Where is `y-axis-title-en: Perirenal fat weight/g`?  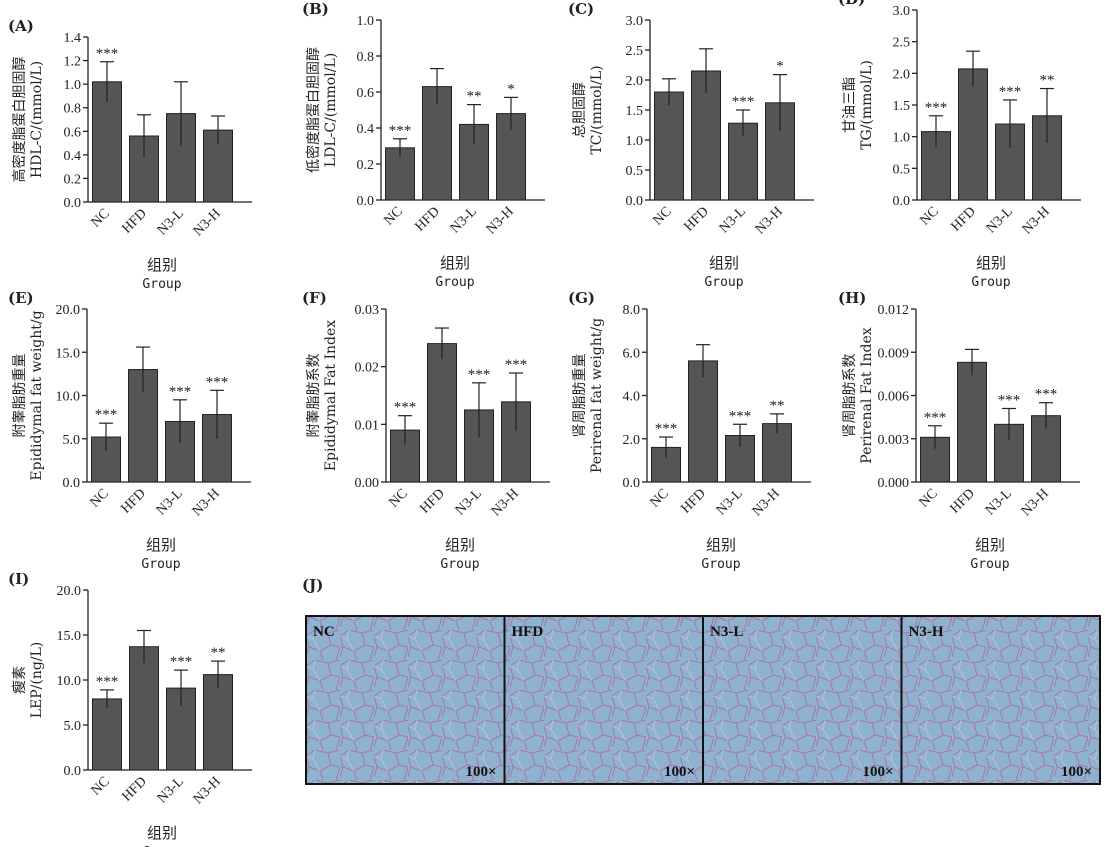 y-axis-title-en: Perirenal fat weight/g is located at coordinates (597, 395).